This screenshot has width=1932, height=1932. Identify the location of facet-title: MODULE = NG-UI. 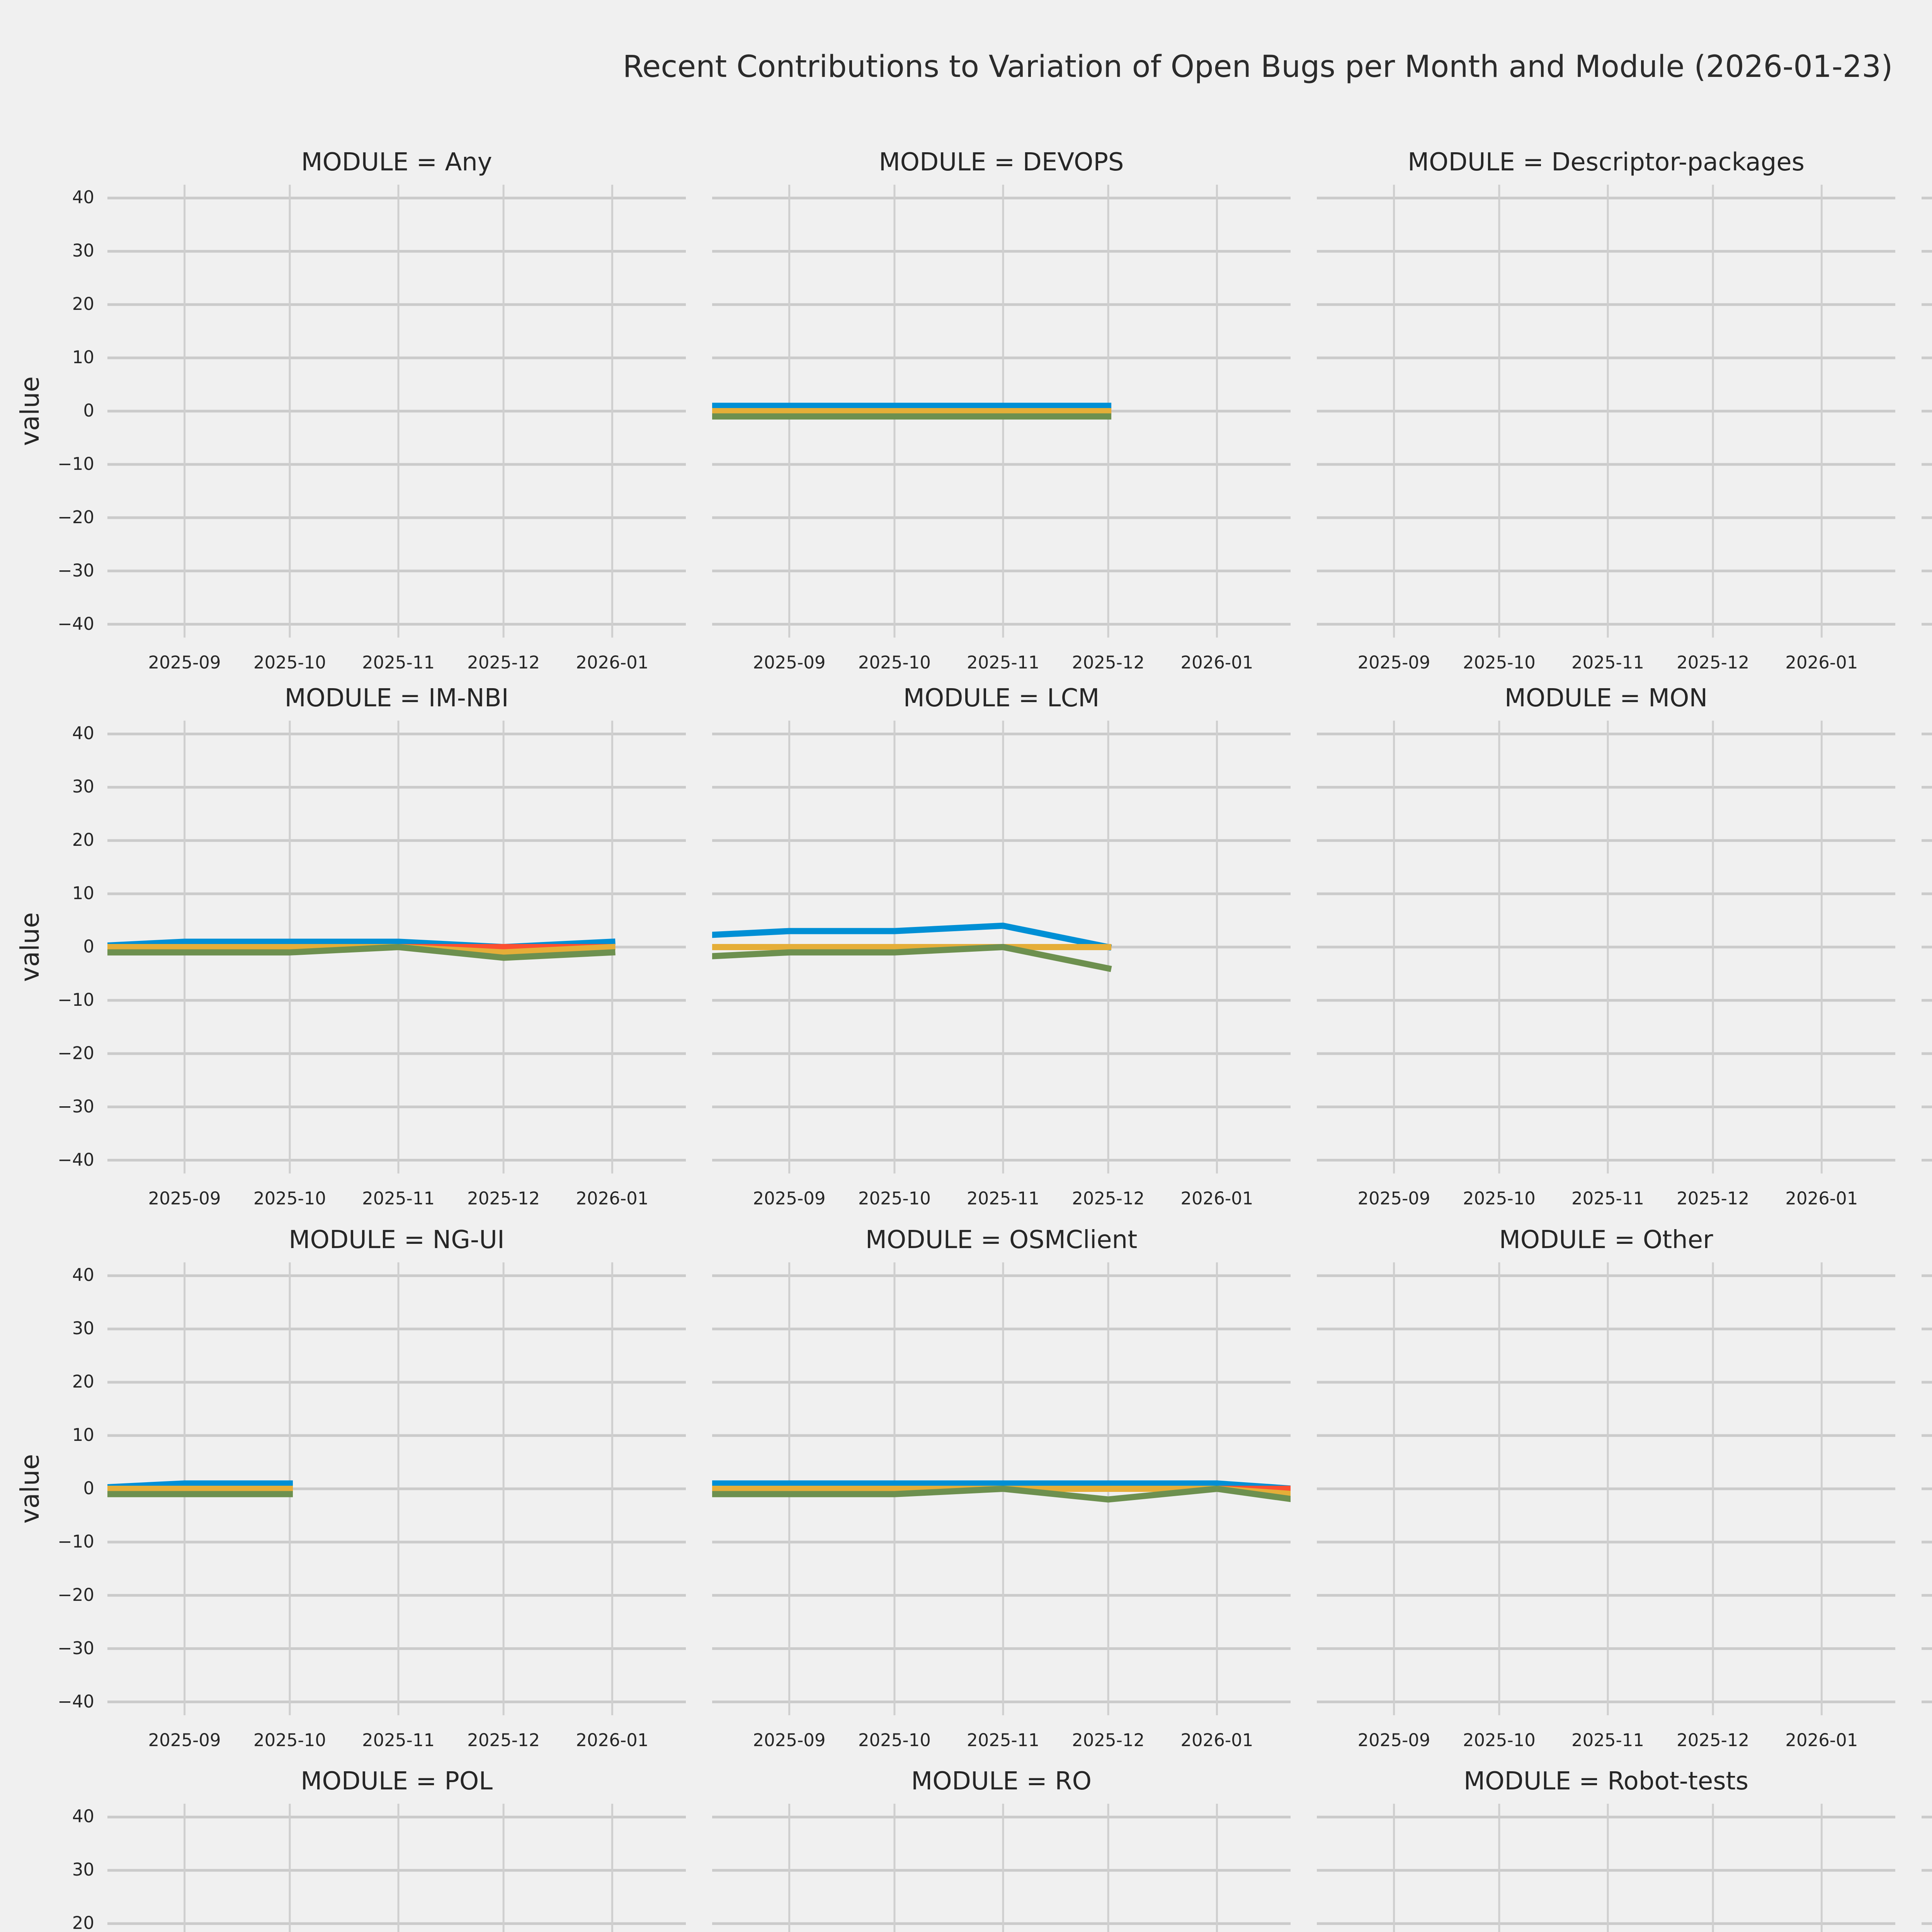
(397, 1240).